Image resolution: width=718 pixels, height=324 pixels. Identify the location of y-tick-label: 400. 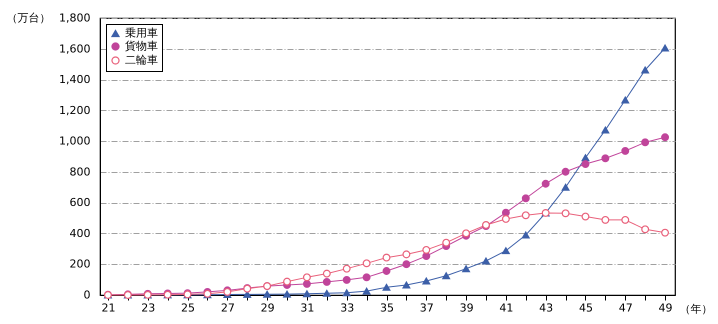
(80, 233).